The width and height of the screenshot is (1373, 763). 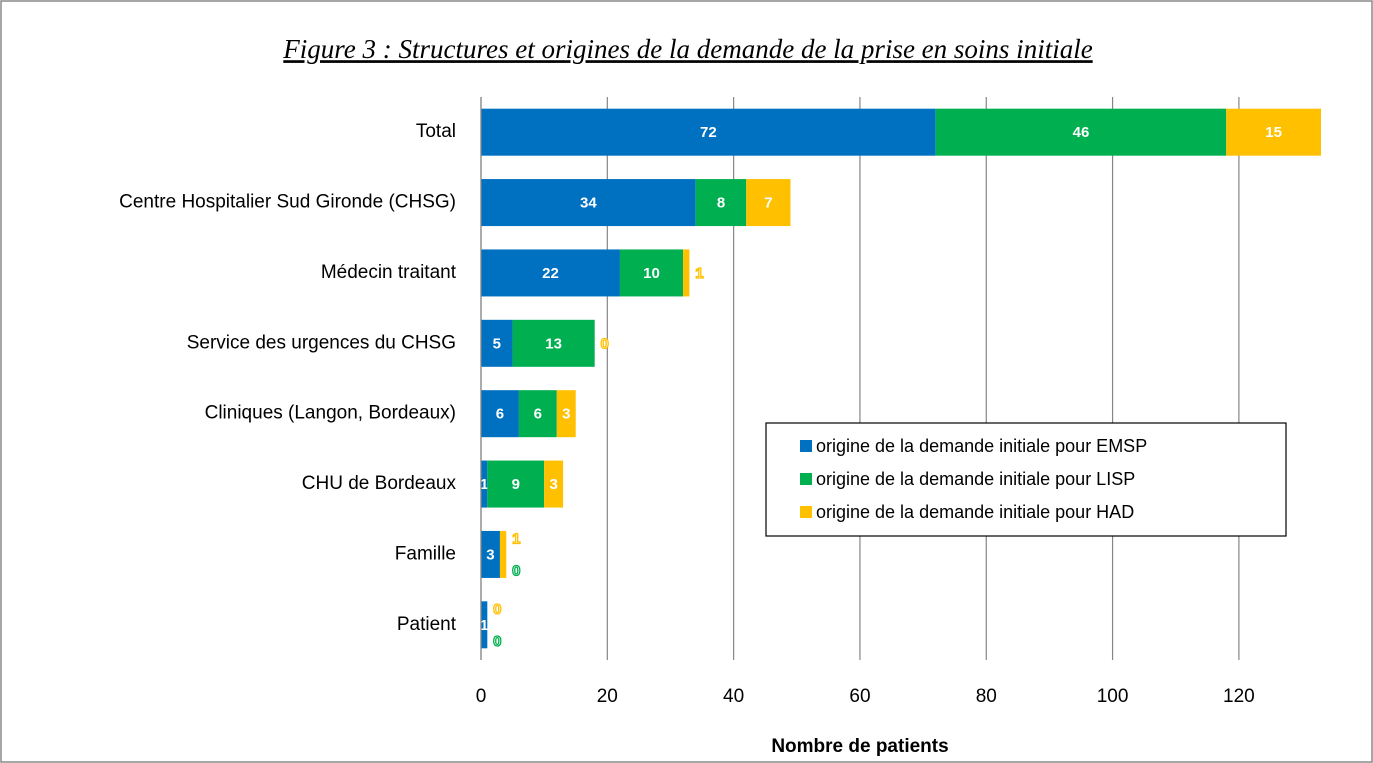 What do you see at coordinates (733, 696) in the screenshot?
I see `x-tick-label: 40` at bounding box center [733, 696].